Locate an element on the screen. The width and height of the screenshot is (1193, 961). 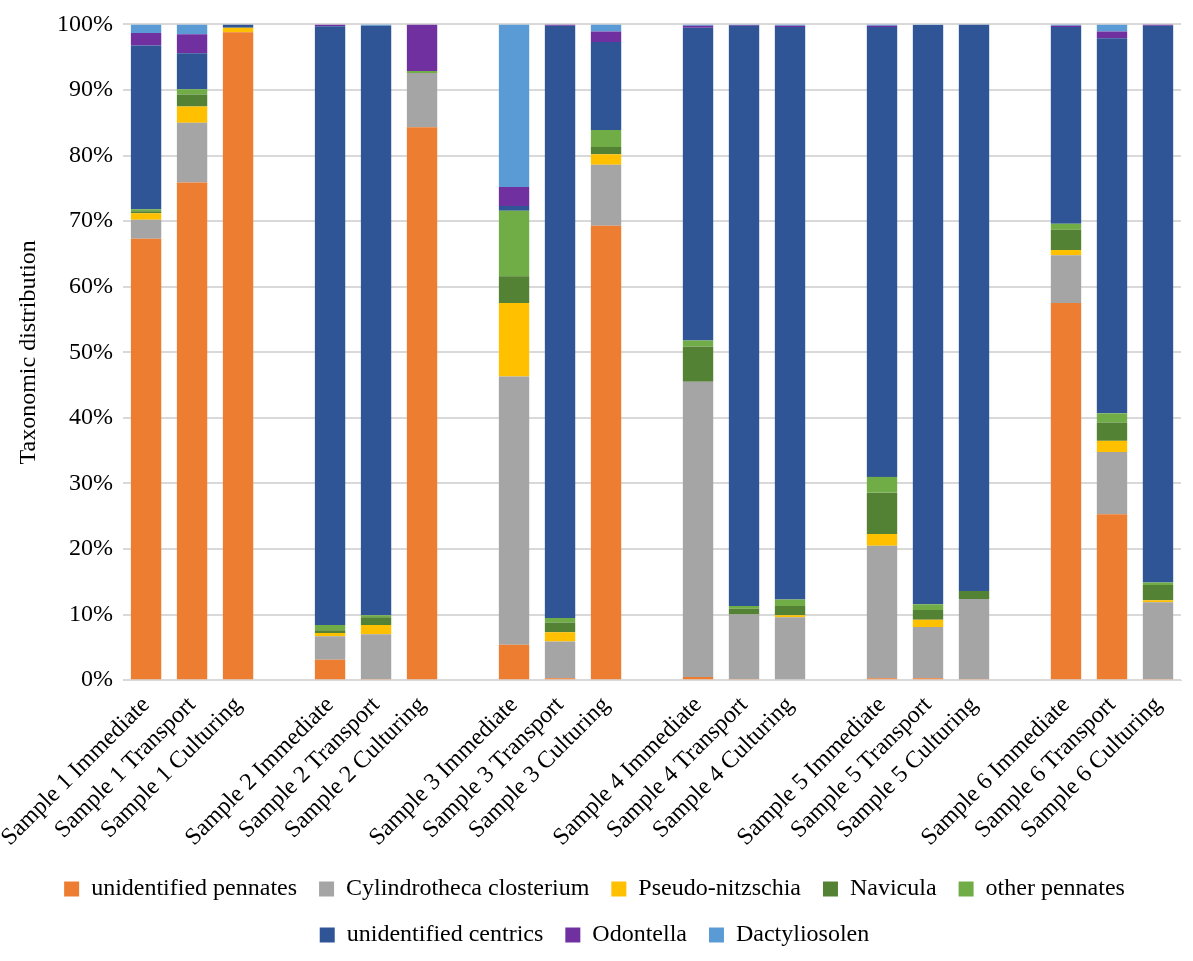
y-tick-label: 60% is located at coordinates (91, 285).